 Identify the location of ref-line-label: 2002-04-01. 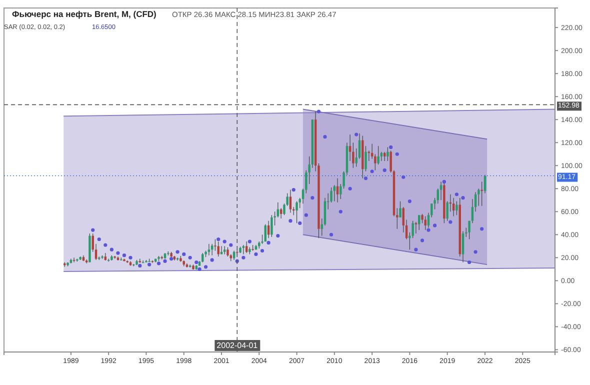
(237, 345).